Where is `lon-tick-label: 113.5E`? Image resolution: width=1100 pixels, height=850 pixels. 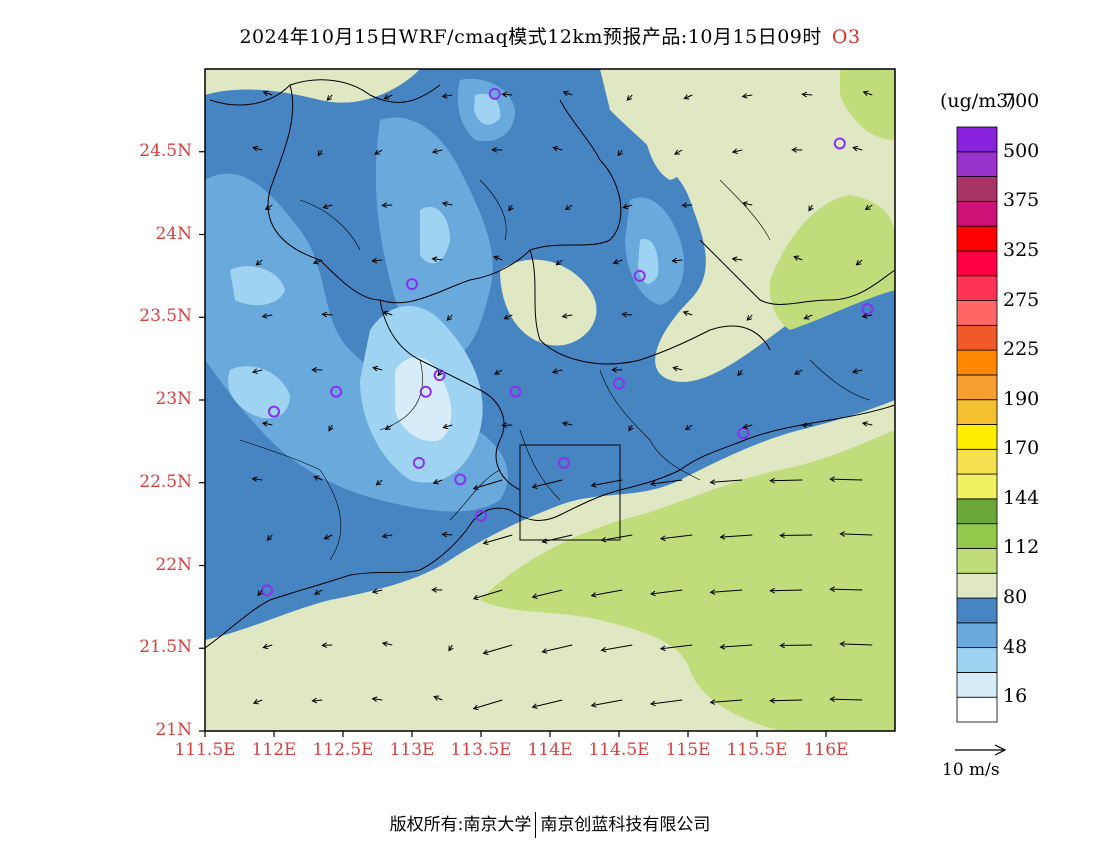 lon-tick-label: 113.5E is located at coordinates (481, 750).